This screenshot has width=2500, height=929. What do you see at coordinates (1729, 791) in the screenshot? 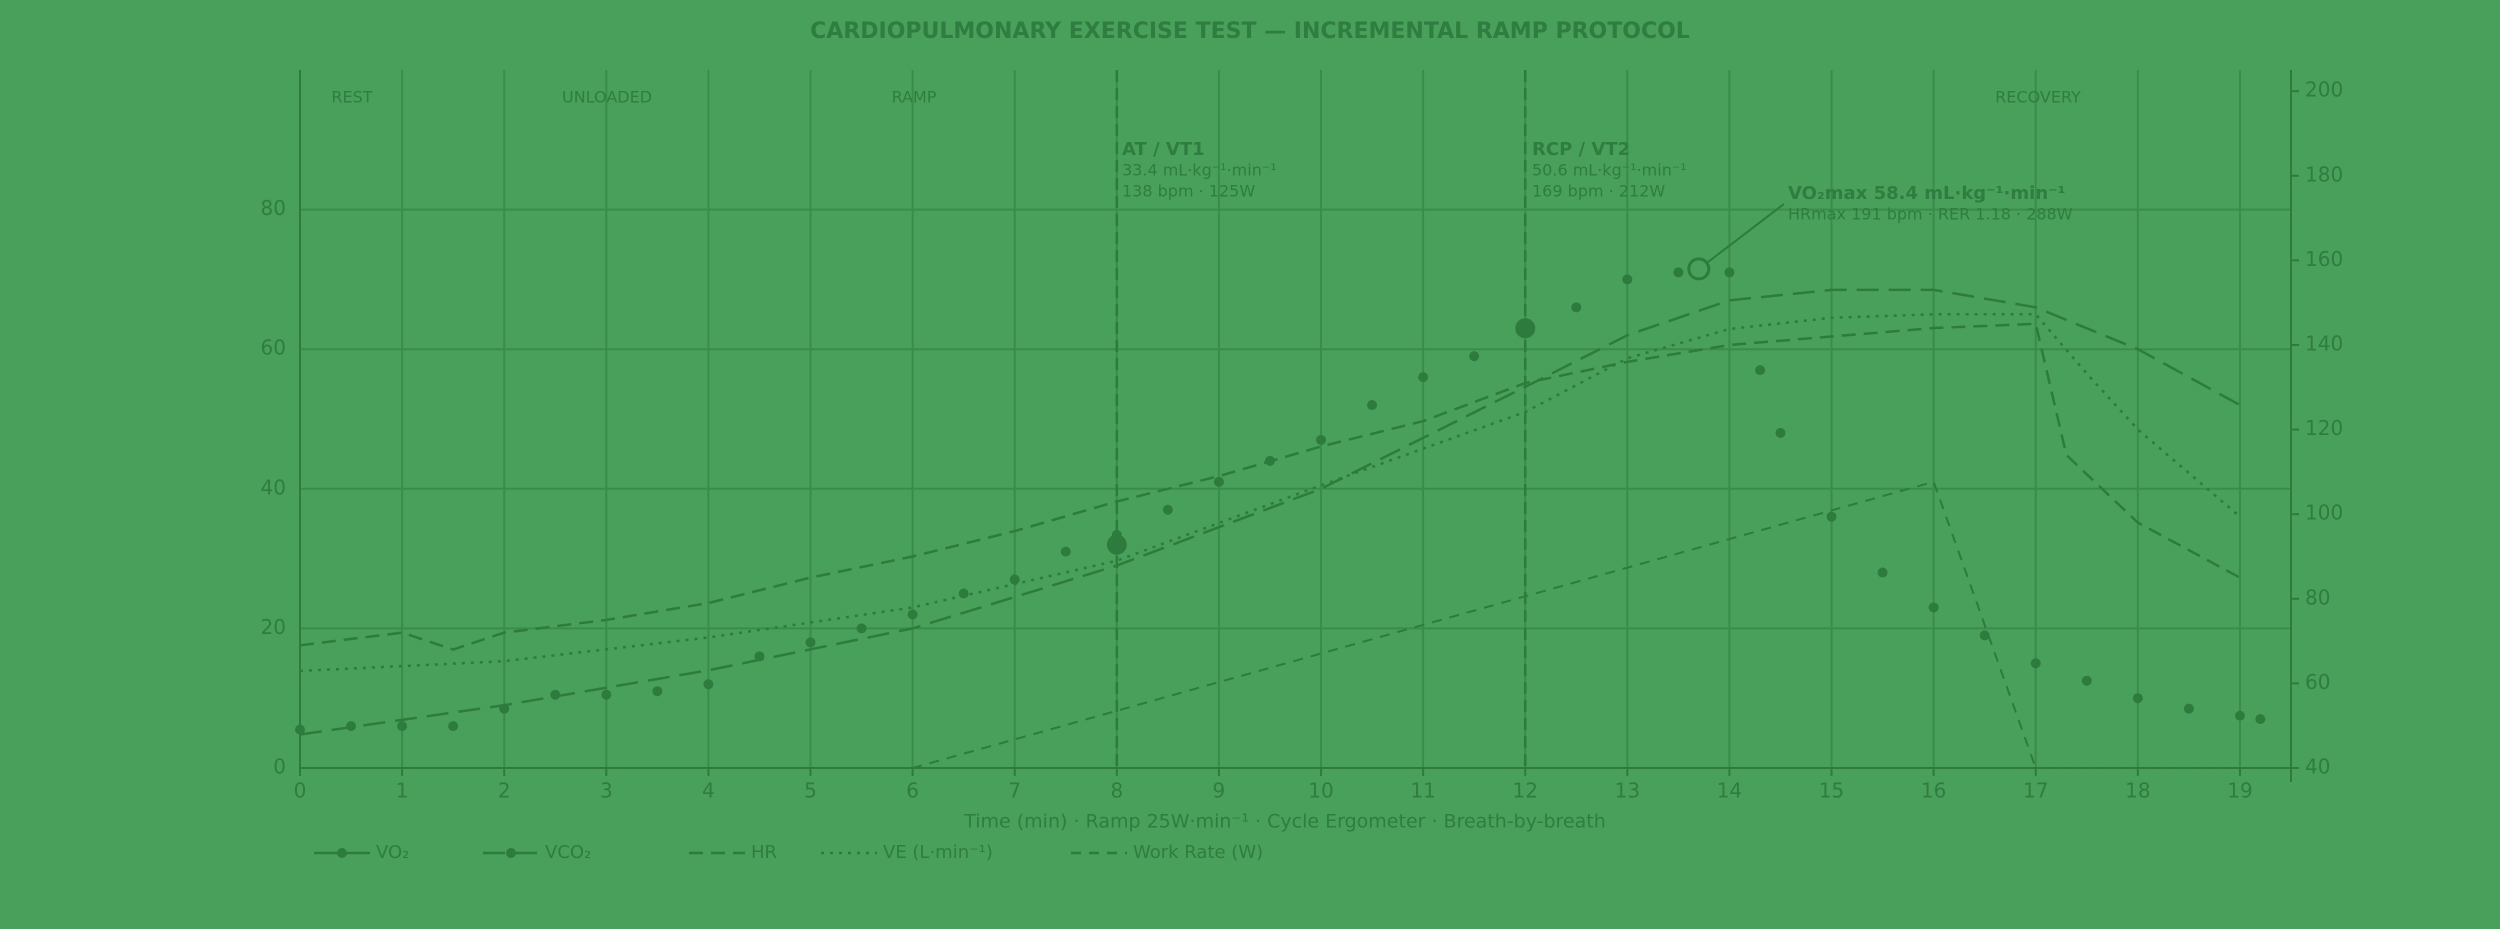
I see `x-tick-label: 14` at bounding box center [1729, 791].